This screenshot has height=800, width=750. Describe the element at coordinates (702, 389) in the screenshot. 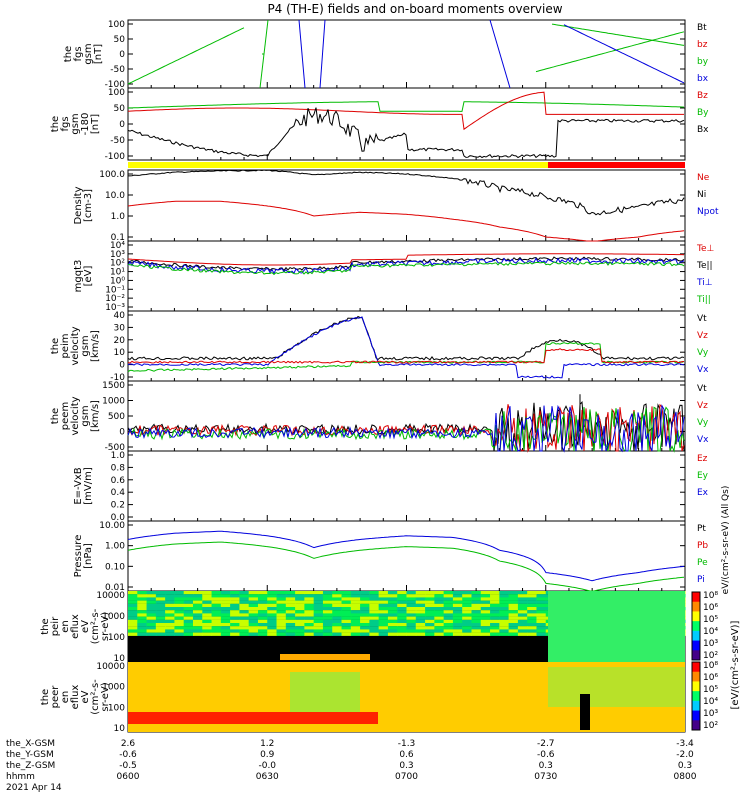

I see `legend-item: Vt` at that location.